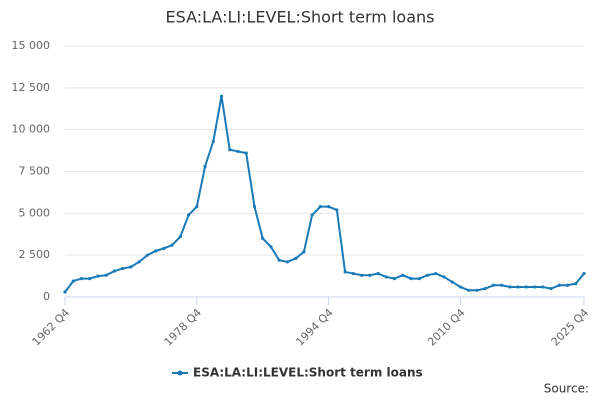 This screenshot has height=400, width=600. I want to click on legend-marker, so click(180, 373).